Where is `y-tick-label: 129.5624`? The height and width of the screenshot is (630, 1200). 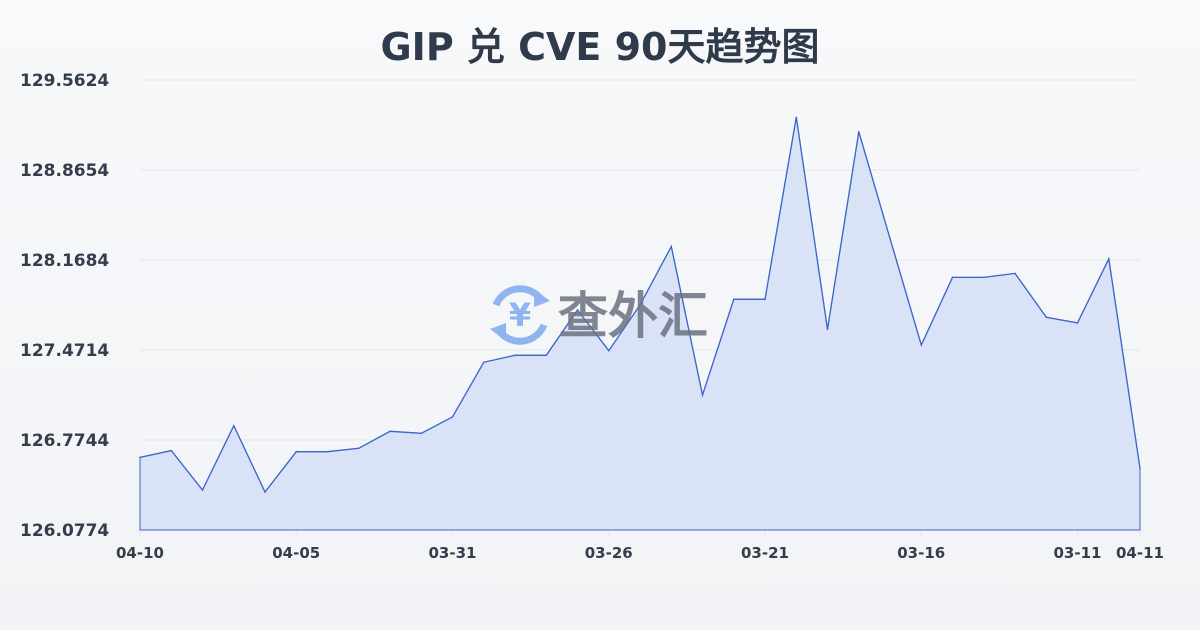 y-tick-label: 129.5624 is located at coordinates (64, 81).